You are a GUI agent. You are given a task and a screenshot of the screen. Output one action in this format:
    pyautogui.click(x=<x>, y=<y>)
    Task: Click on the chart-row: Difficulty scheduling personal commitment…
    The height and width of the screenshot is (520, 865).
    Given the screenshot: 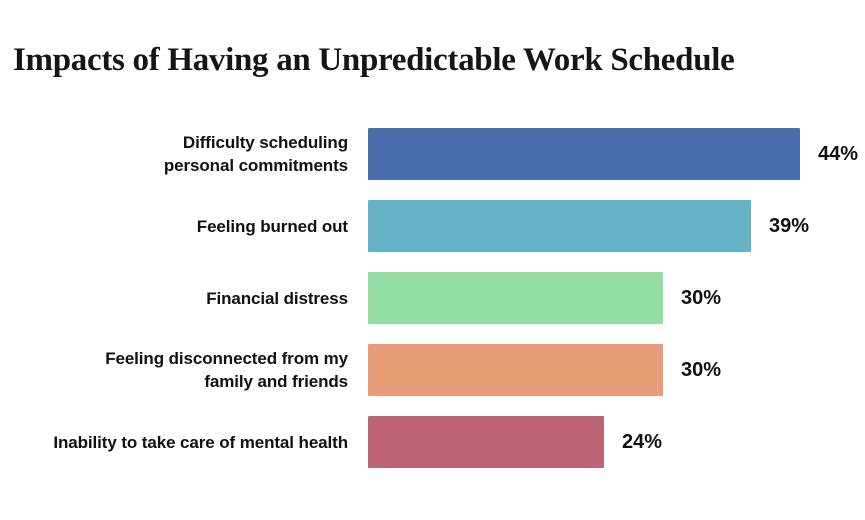 What is the action you would take?
    pyautogui.click(x=432, y=154)
    